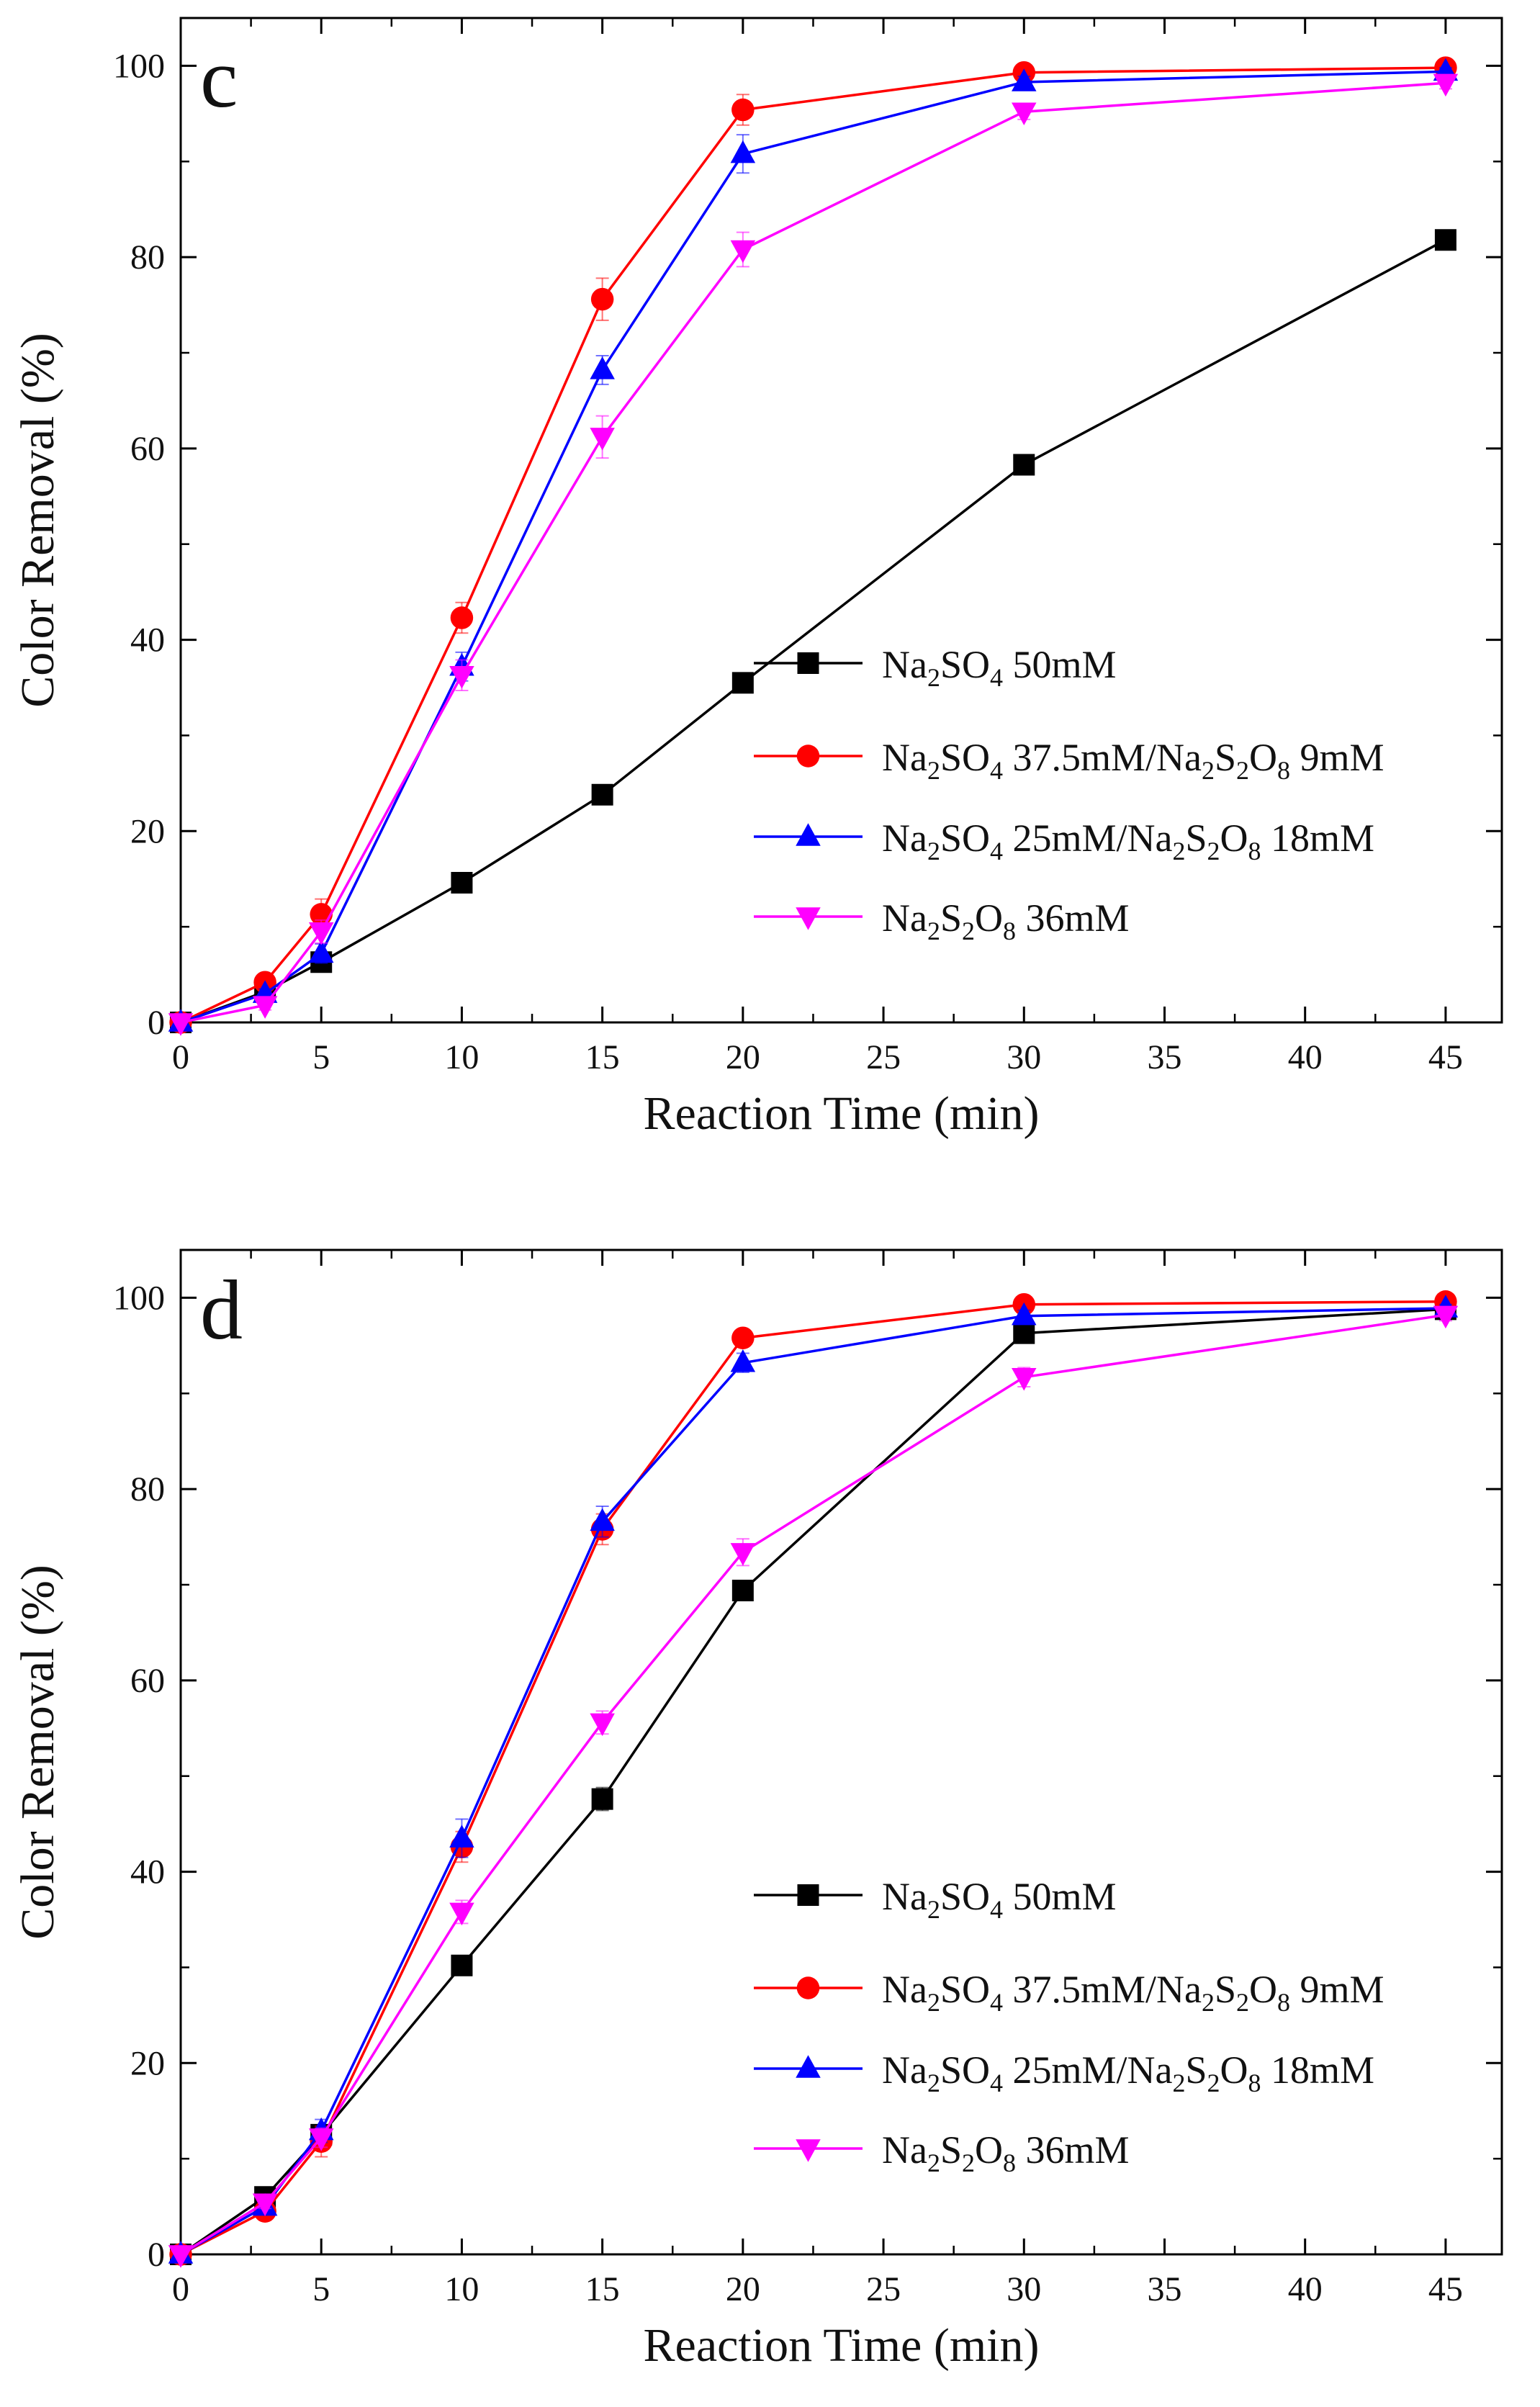 This screenshot has width=1540, height=2407. What do you see at coordinates (1024, 1057) in the screenshot?
I see `x-tick-label: 30` at bounding box center [1024, 1057].